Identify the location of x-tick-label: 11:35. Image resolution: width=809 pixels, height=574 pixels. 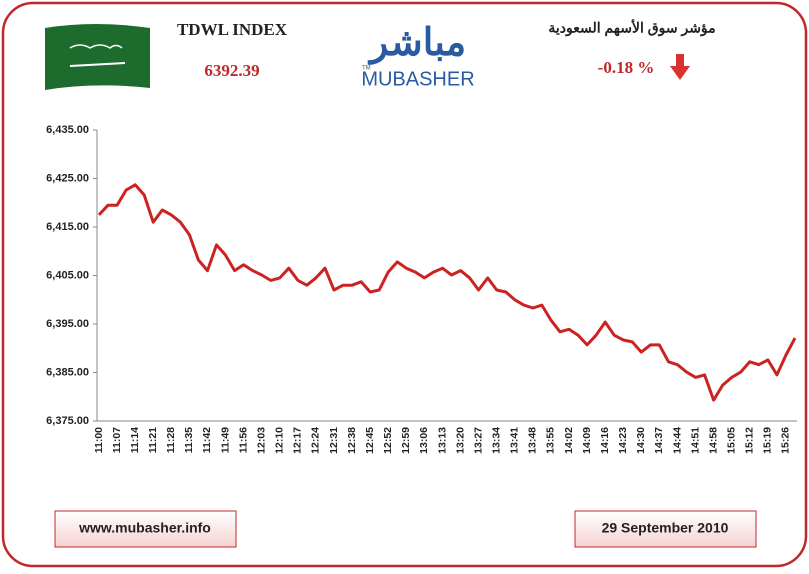
(189, 440).